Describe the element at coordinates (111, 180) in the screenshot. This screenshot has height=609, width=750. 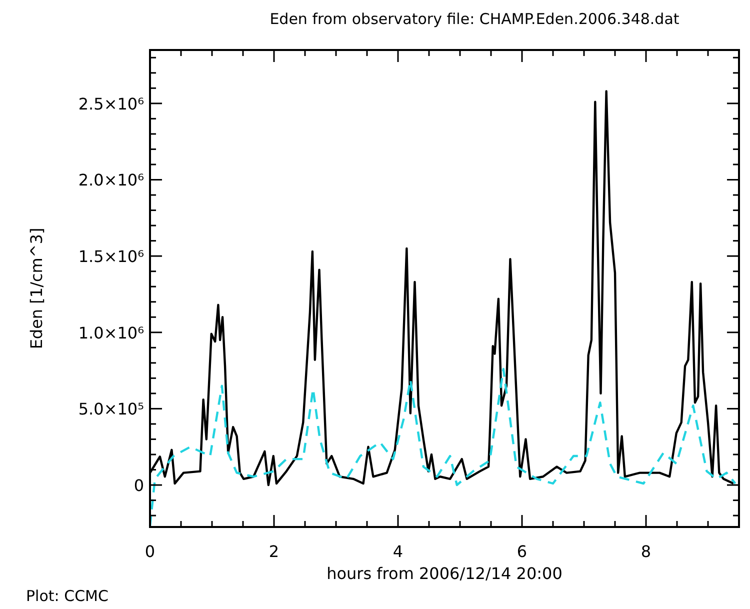
I see `y-tick-label: 2.0×10⁶` at that location.